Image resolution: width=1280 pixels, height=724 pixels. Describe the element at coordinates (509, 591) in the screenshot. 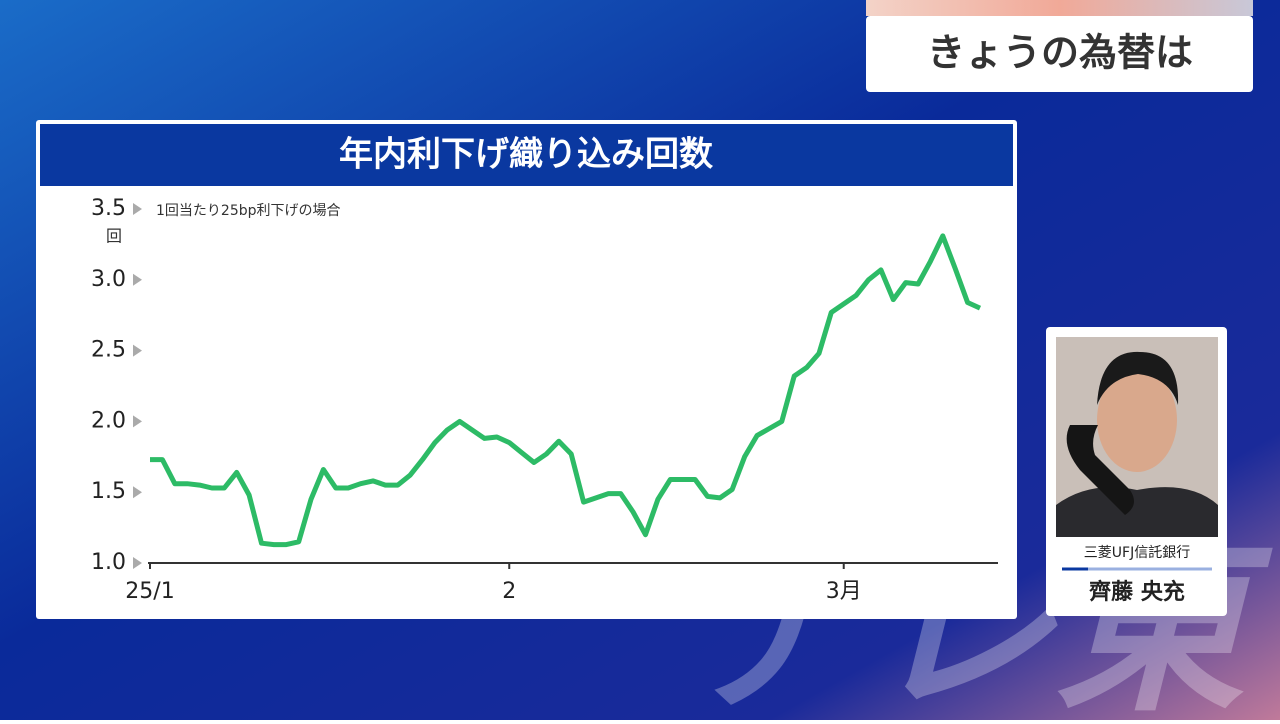

I see `x-tick-label: 2` at that location.